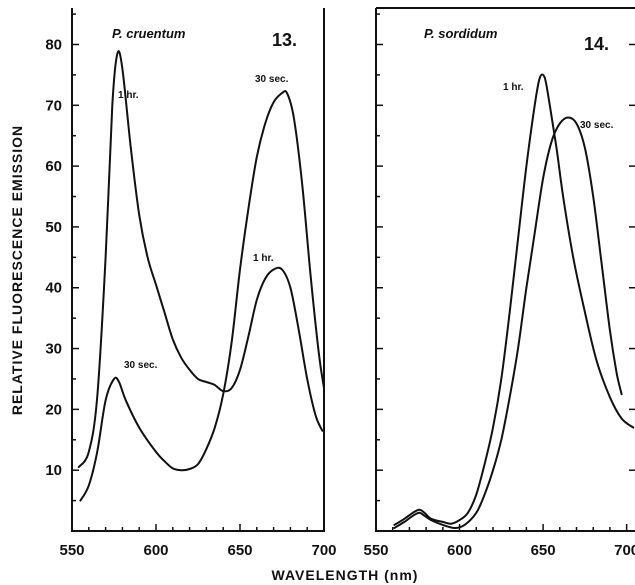 This screenshot has width=635, height=585. Describe the element at coordinates (499, 541) in the screenshot. I see `panel-14-x-ticks: 550 600 650 700` at that location.